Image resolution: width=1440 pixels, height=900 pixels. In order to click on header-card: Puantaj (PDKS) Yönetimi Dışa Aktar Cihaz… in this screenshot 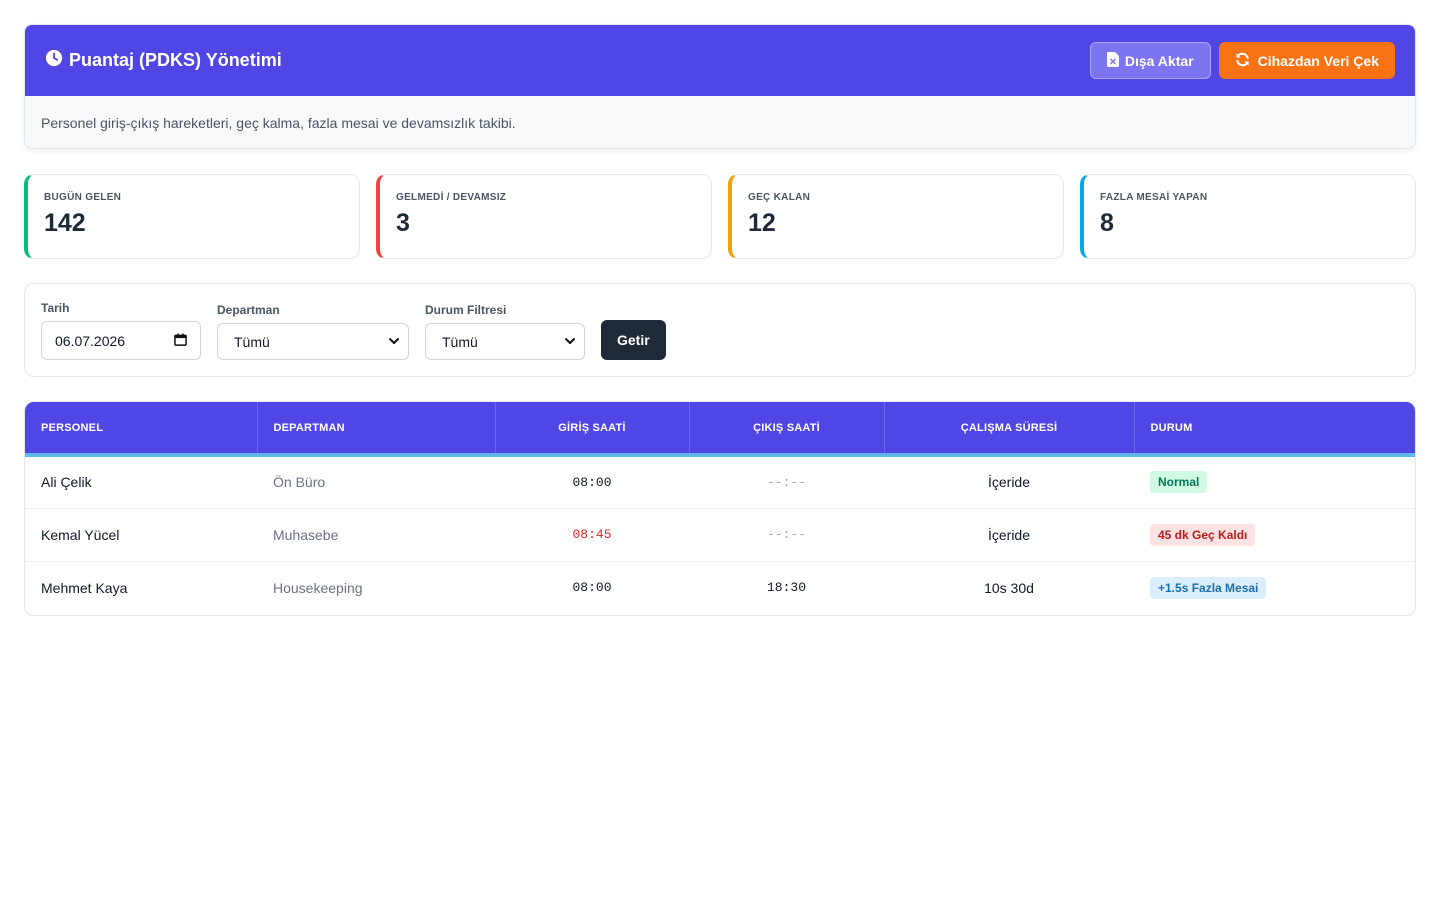, I will do `click(720, 86)`.